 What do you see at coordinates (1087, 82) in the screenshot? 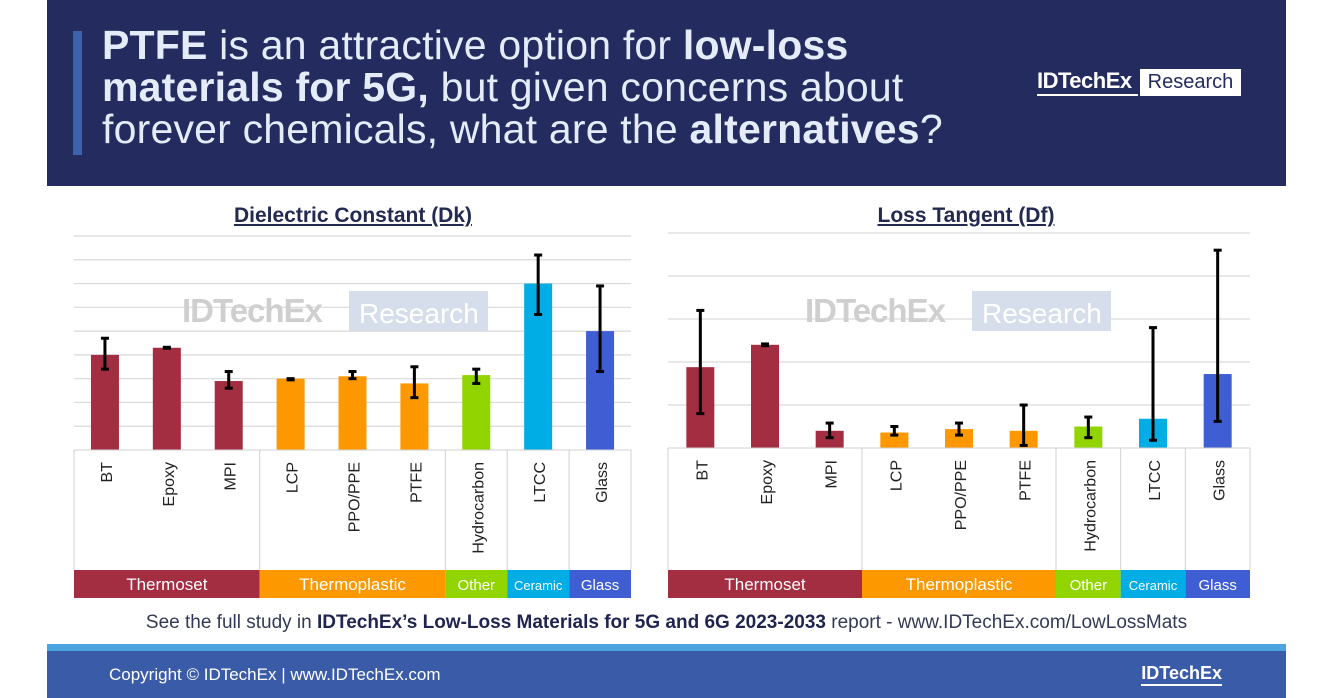
I see `logo-name: IDTechEx` at bounding box center [1087, 82].